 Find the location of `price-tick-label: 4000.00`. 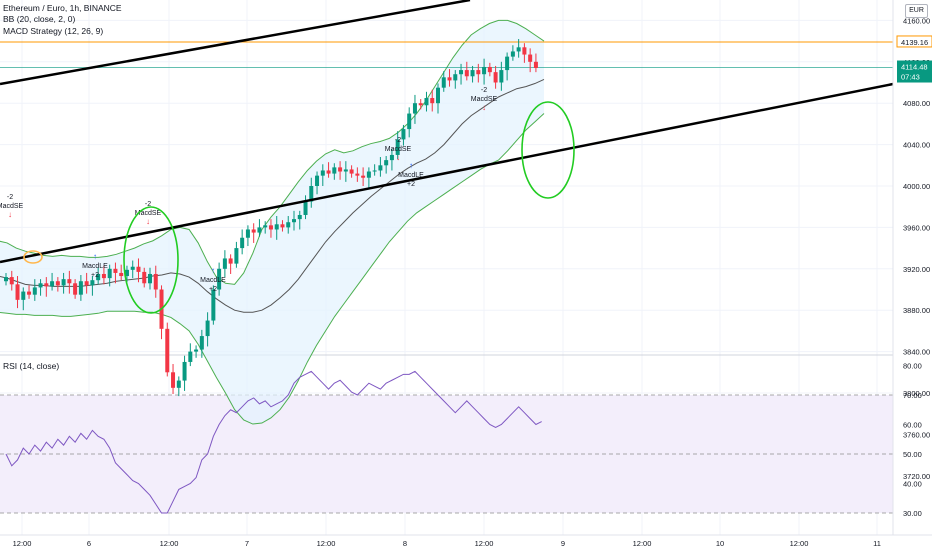

price-tick-label: 4000.00 is located at coordinates (916, 186).